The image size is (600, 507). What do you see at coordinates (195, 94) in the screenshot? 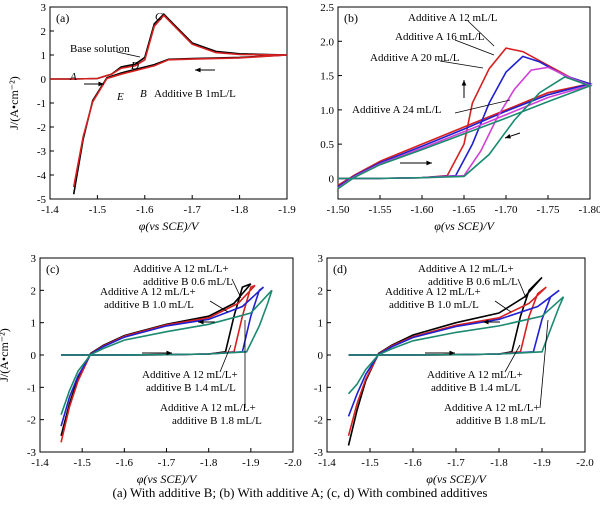
I see `panel-1-annotation: Additive B 1mL/L` at bounding box center [195, 94].